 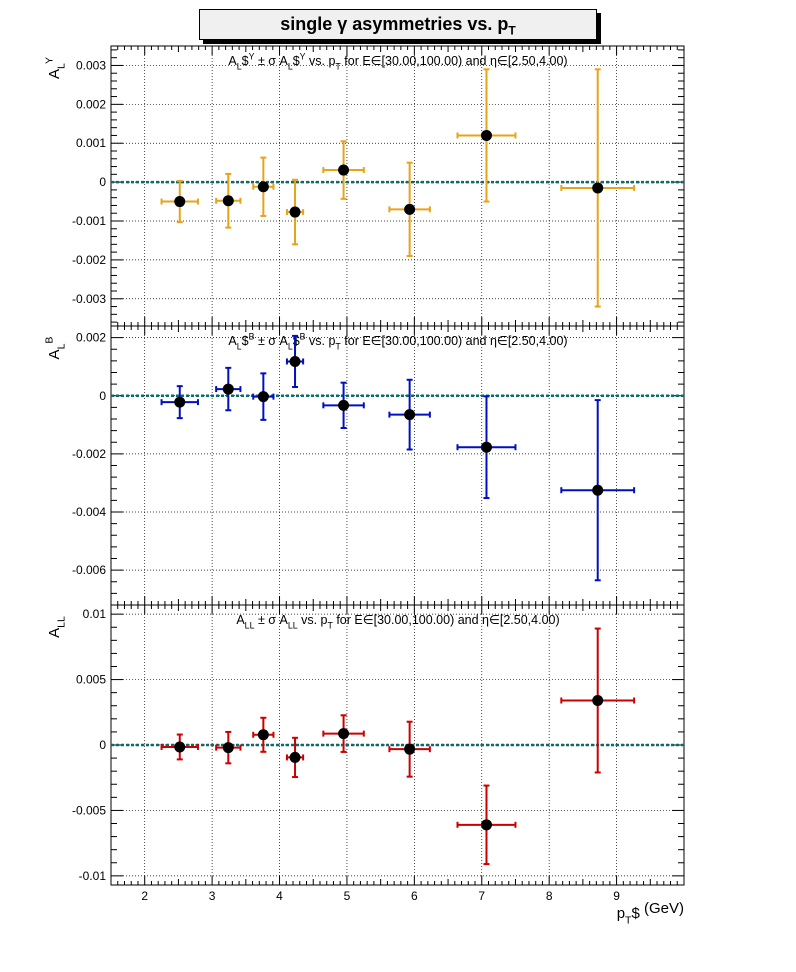 I want to click on x-tick-label: 6, so click(x=414, y=896).